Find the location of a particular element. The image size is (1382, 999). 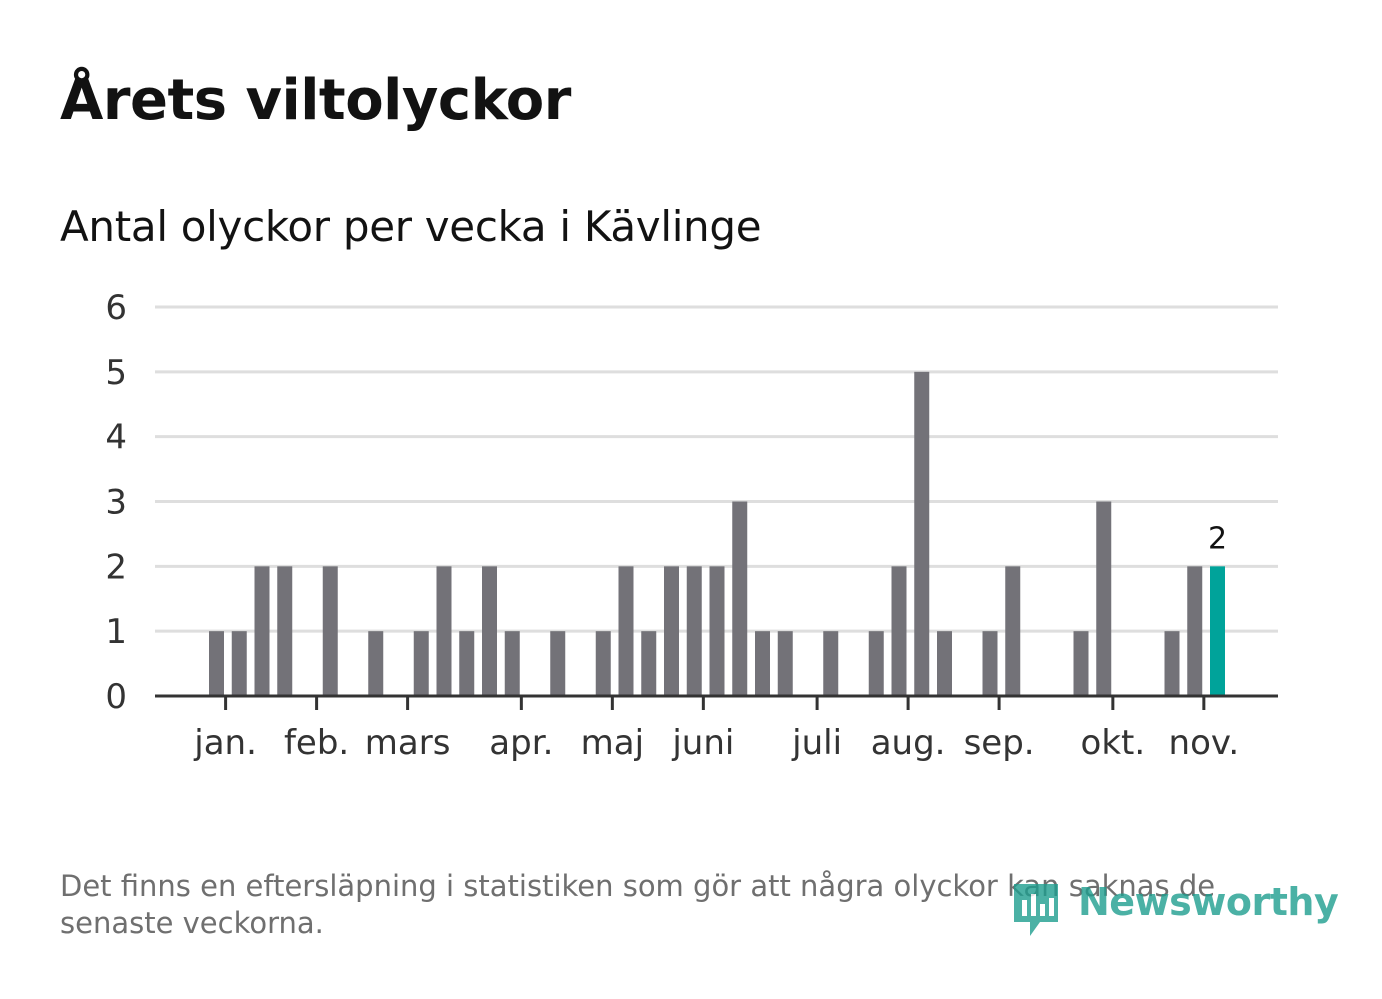

x-tick-label: juni is located at coordinates (702, 743).